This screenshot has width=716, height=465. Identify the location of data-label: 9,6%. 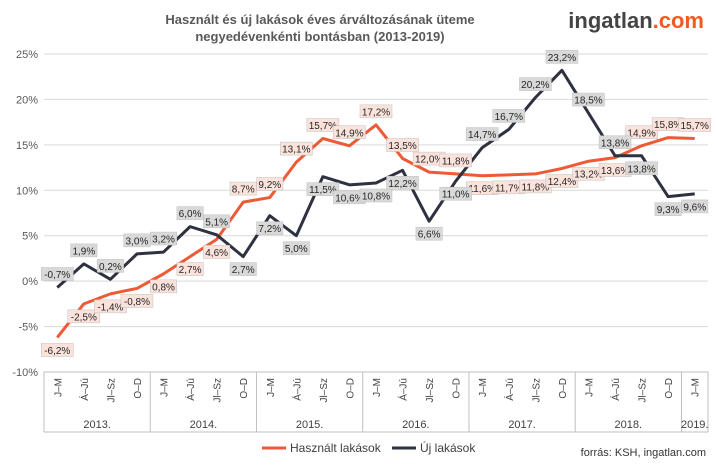
(694, 207).